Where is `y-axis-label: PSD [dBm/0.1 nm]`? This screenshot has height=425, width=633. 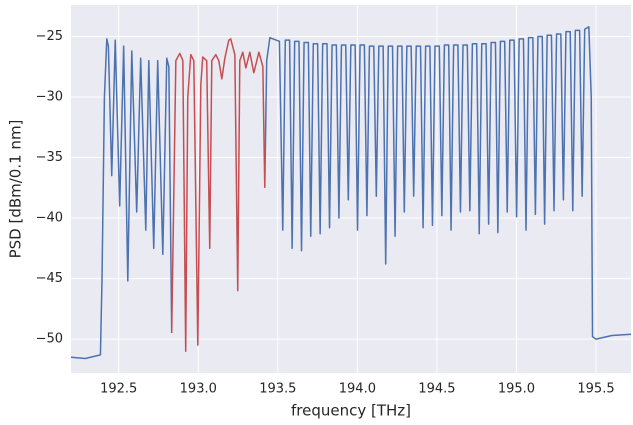
y-axis-label: PSD [dBm/0.1 nm] is located at coordinates (16, 189).